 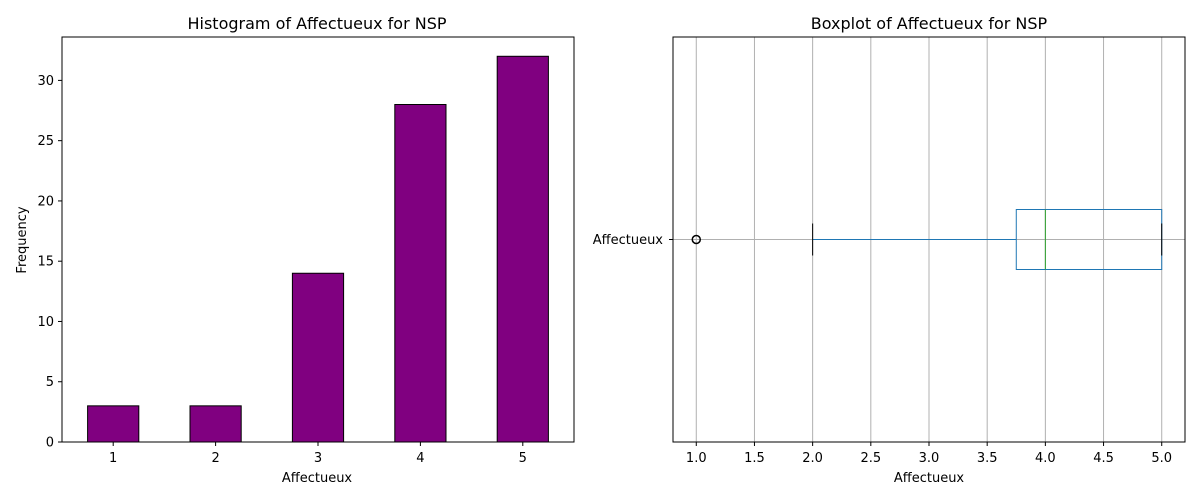 I want to click on outlier-point, so click(x=696, y=239).